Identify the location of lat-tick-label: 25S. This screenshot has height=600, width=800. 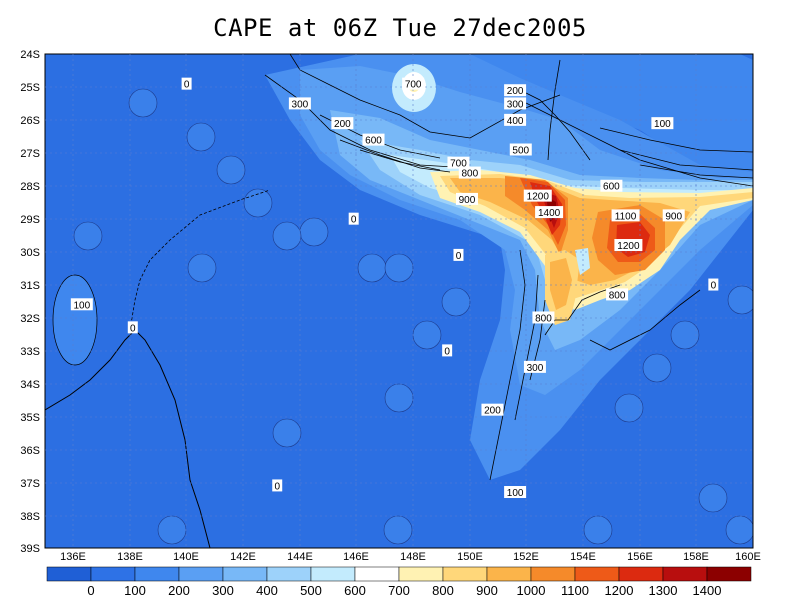
(30, 88).